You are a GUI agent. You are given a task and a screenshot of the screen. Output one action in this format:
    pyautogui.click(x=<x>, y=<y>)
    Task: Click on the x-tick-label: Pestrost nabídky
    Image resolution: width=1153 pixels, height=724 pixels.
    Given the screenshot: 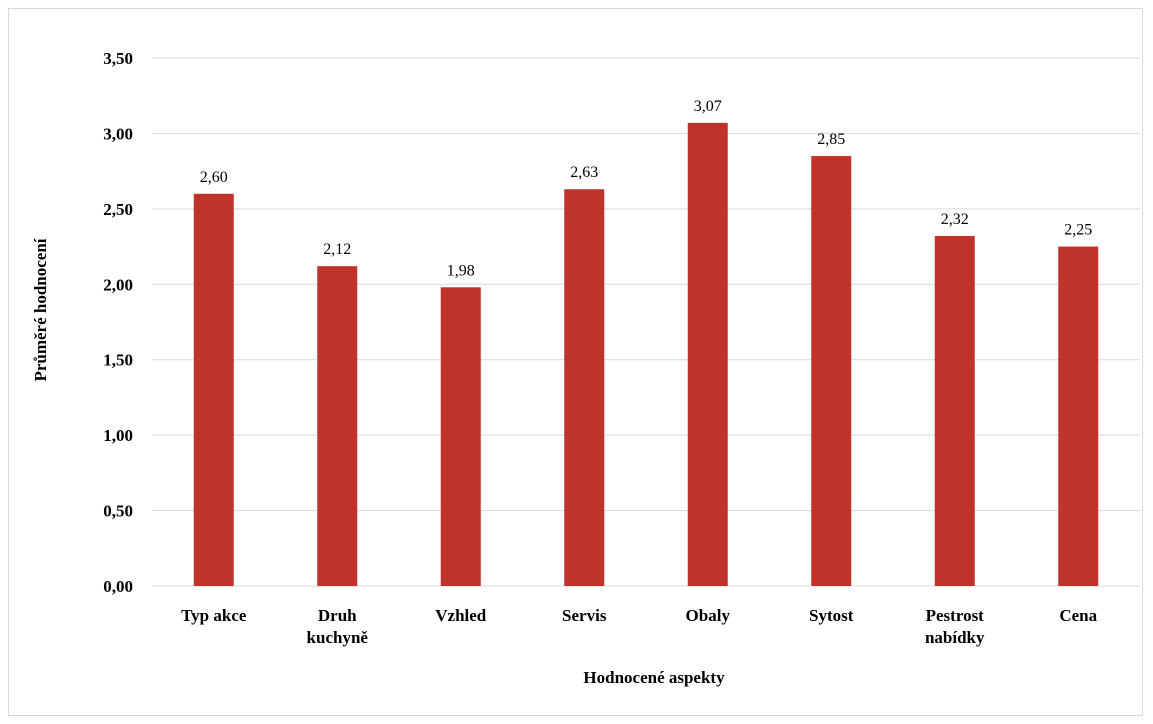 What is the action you would take?
    pyautogui.click(x=955, y=626)
    